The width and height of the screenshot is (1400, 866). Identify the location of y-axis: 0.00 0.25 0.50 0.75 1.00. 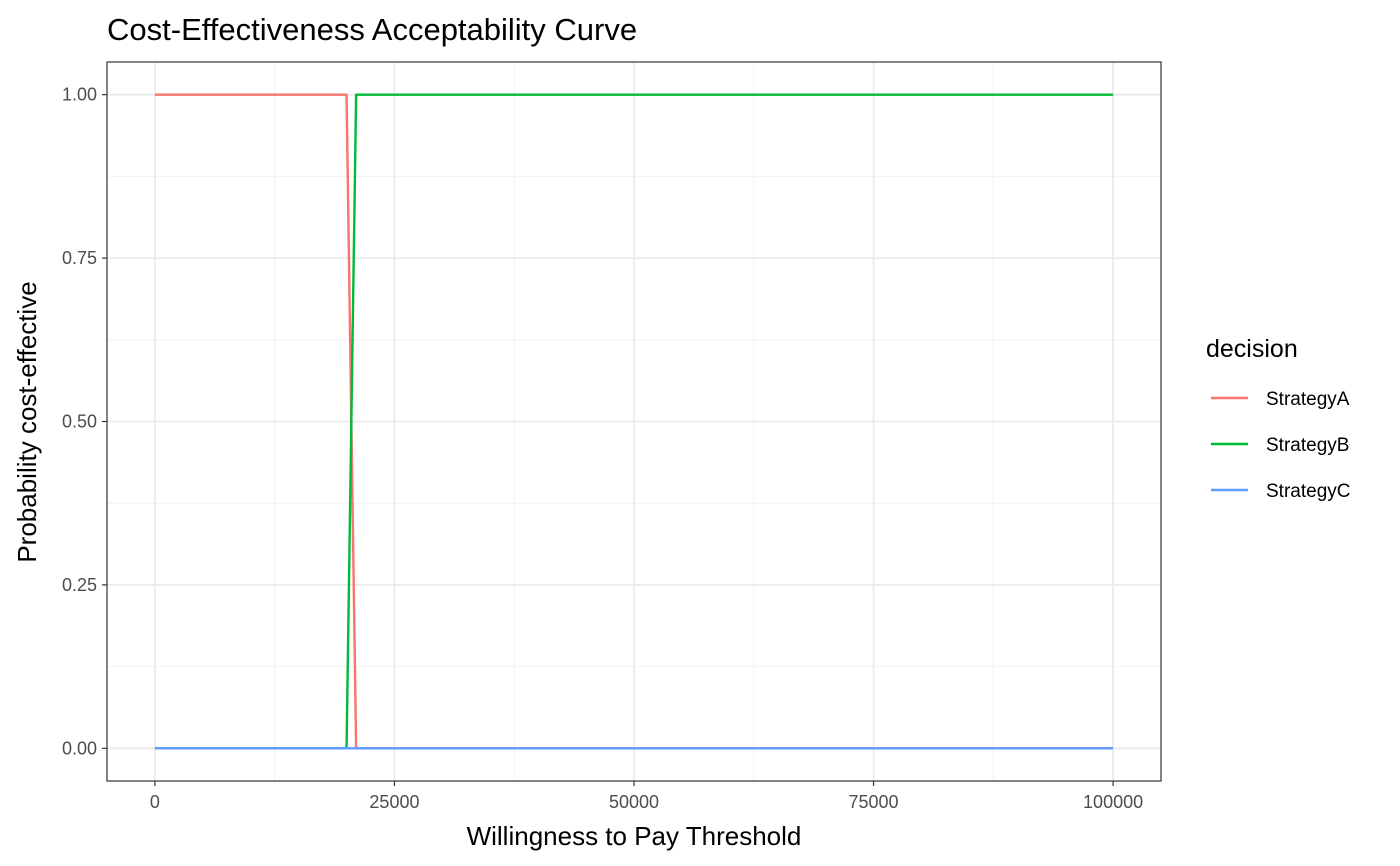
(84, 421).